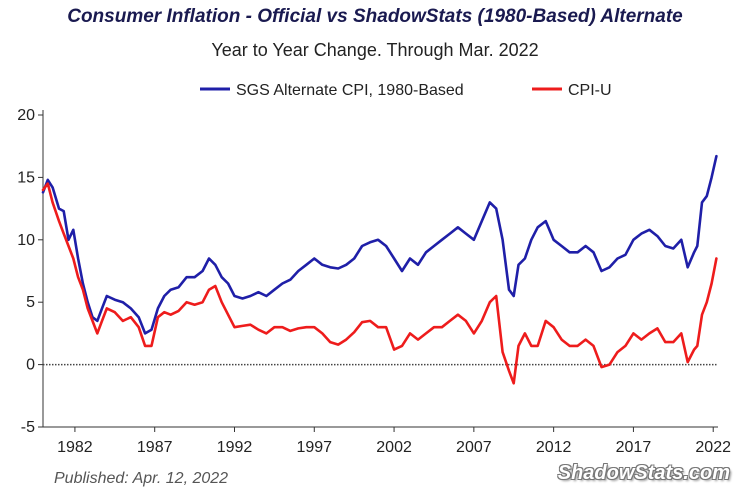 The width and height of the screenshot is (750, 501). Describe the element at coordinates (141, 478) in the screenshot. I see `published-date: Published: Apr. 12, 2022` at that location.